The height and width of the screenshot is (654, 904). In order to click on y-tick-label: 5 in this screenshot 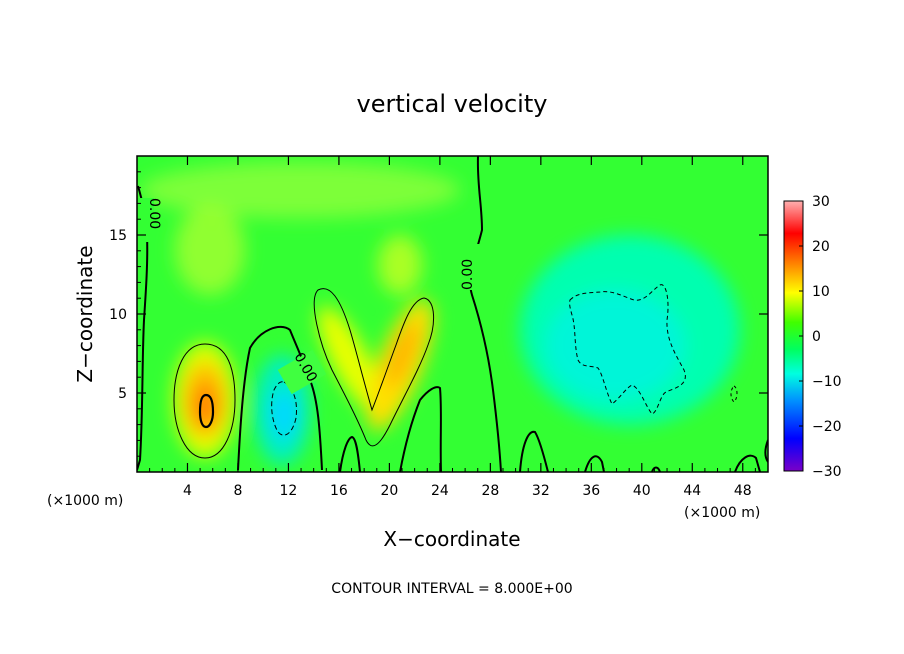, I will do `click(122, 394)`.